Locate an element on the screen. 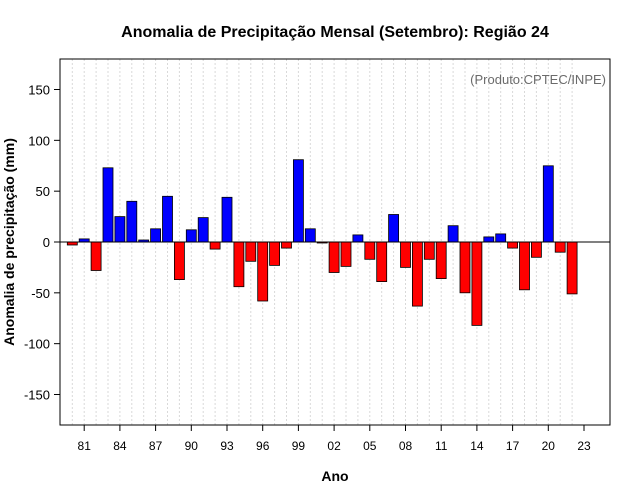 This screenshot has height=500, width=640. y-tick-label: -100 is located at coordinates (37, 344).